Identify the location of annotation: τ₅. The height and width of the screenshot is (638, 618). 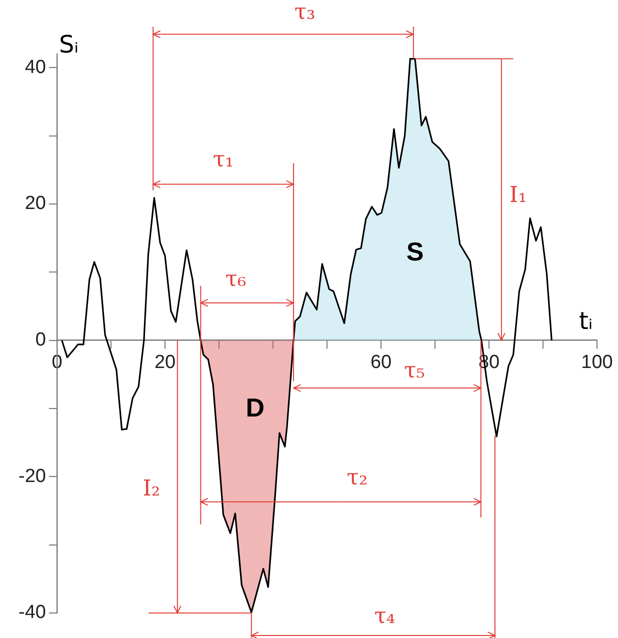
(414, 371).